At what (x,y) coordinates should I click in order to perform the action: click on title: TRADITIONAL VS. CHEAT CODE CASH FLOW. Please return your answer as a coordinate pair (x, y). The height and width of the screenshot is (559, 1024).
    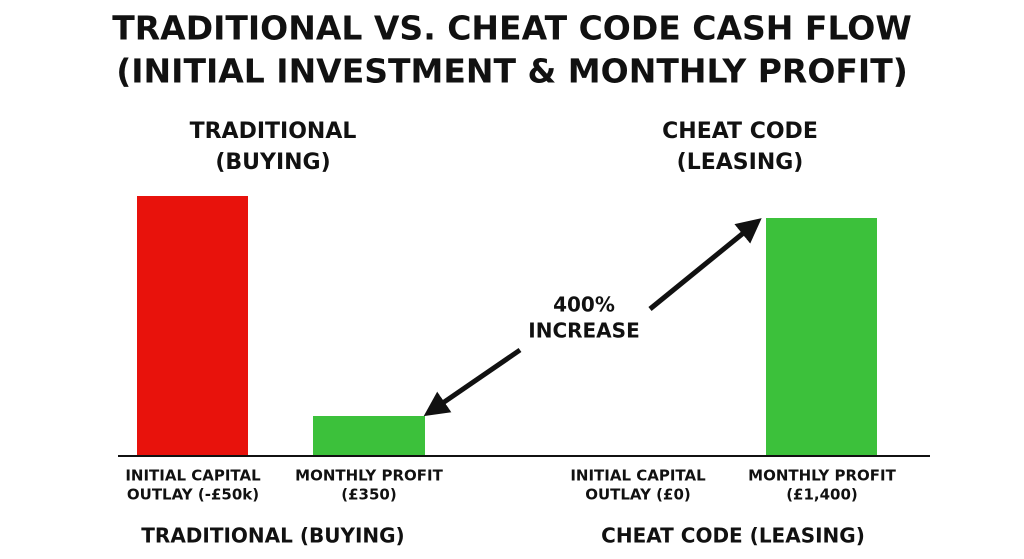
    Looking at the image, I should click on (512, 28).